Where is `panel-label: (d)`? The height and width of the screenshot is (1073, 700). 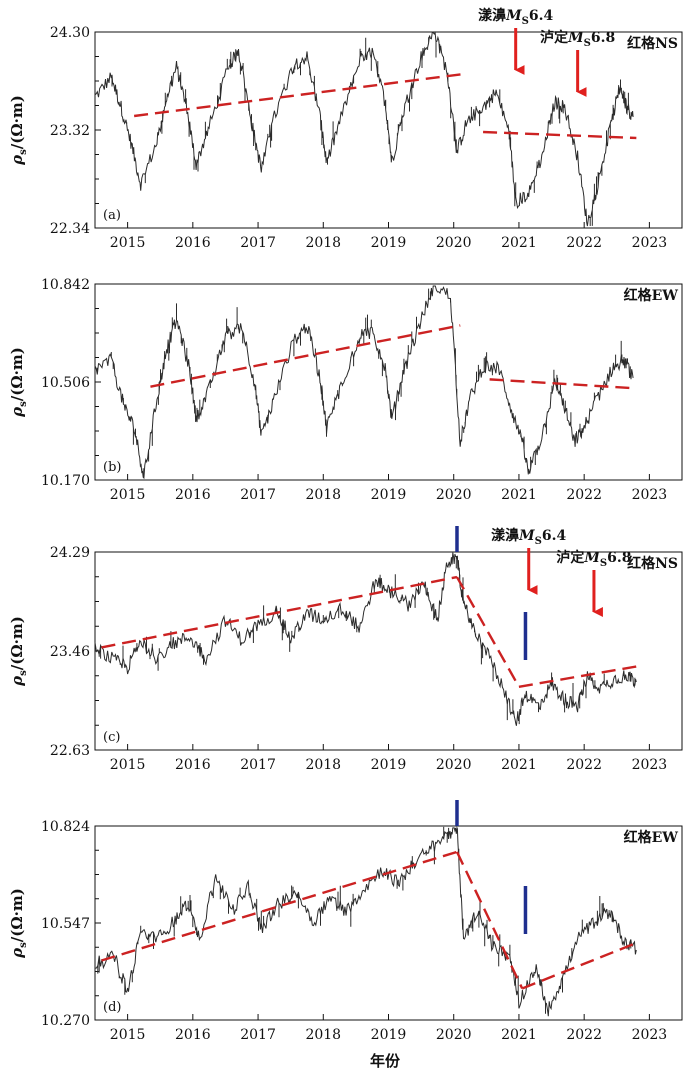 panel-label: (d) is located at coordinates (112, 1007).